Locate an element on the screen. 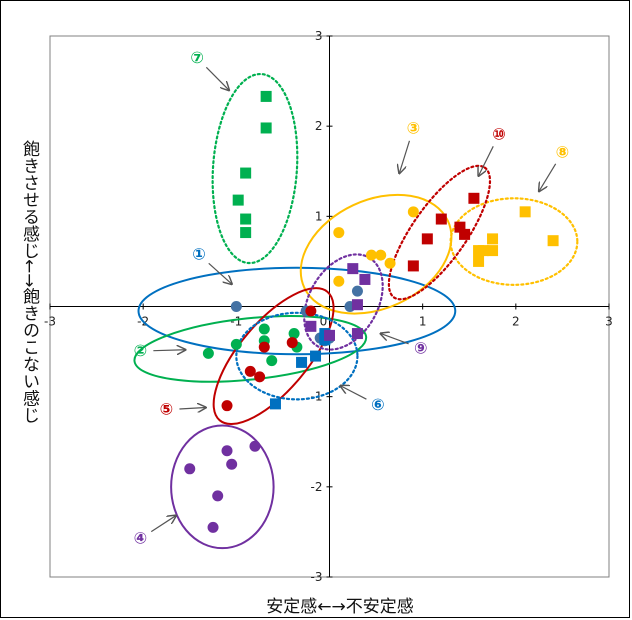 This screenshot has height=620, width=632. callout-label-6: ⑥ is located at coordinates (378, 404).